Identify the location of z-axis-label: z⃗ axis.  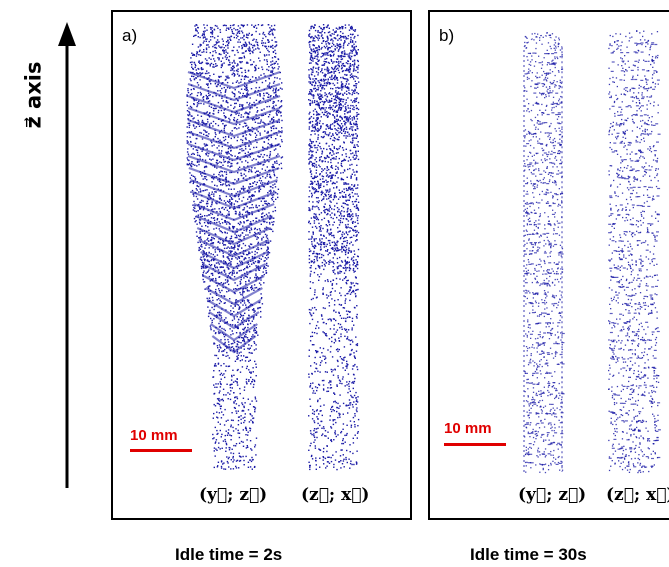
(33, 95).